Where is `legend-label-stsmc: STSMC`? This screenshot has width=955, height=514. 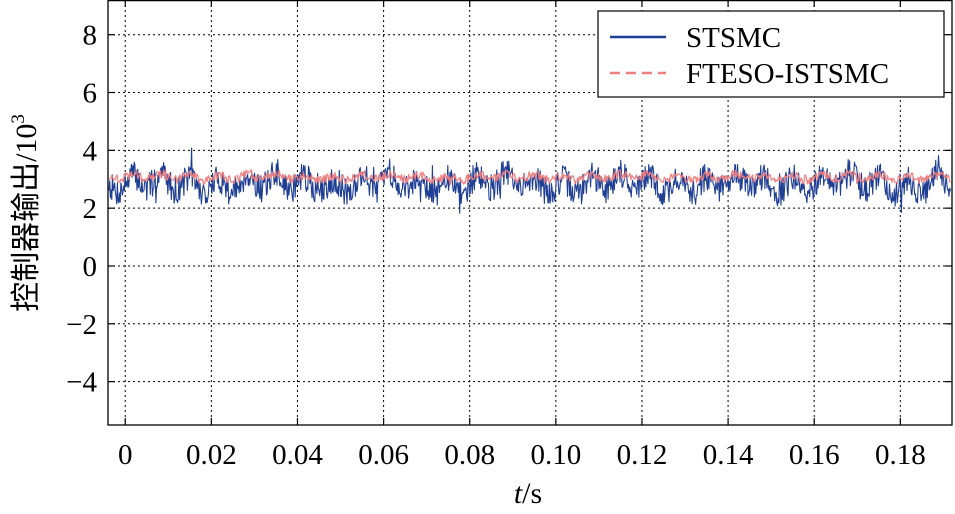 legend-label-stsmc: STSMC is located at coordinates (733, 38).